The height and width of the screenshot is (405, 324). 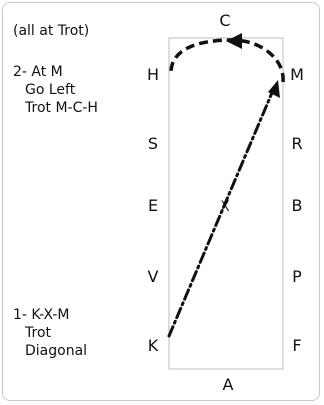 I want to click on letter-left-v: V, so click(x=153, y=276).